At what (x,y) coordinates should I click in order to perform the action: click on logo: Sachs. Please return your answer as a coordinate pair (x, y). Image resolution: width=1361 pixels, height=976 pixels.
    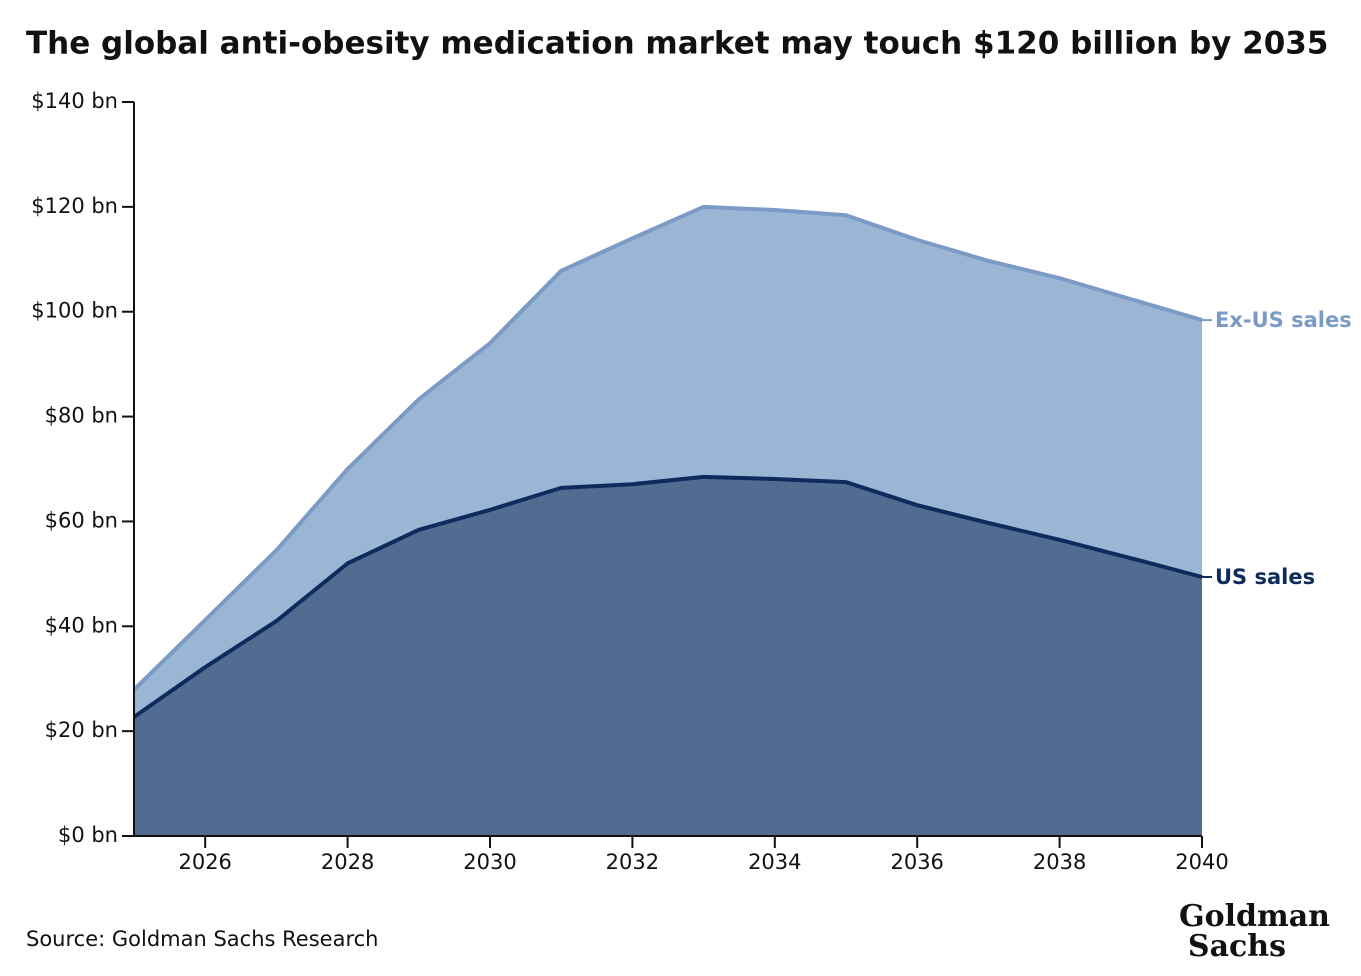
    Looking at the image, I should click on (1237, 946).